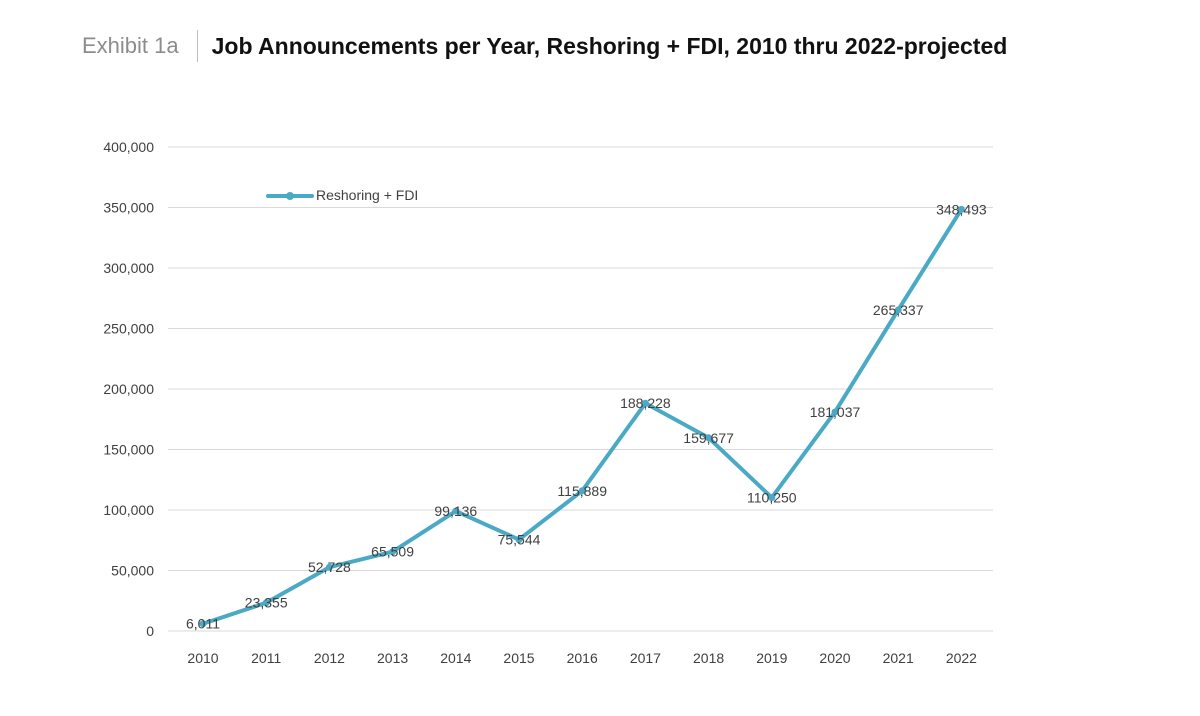 The width and height of the screenshot is (1200, 716). I want to click on x-tick-label: 2014, so click(455, 658).